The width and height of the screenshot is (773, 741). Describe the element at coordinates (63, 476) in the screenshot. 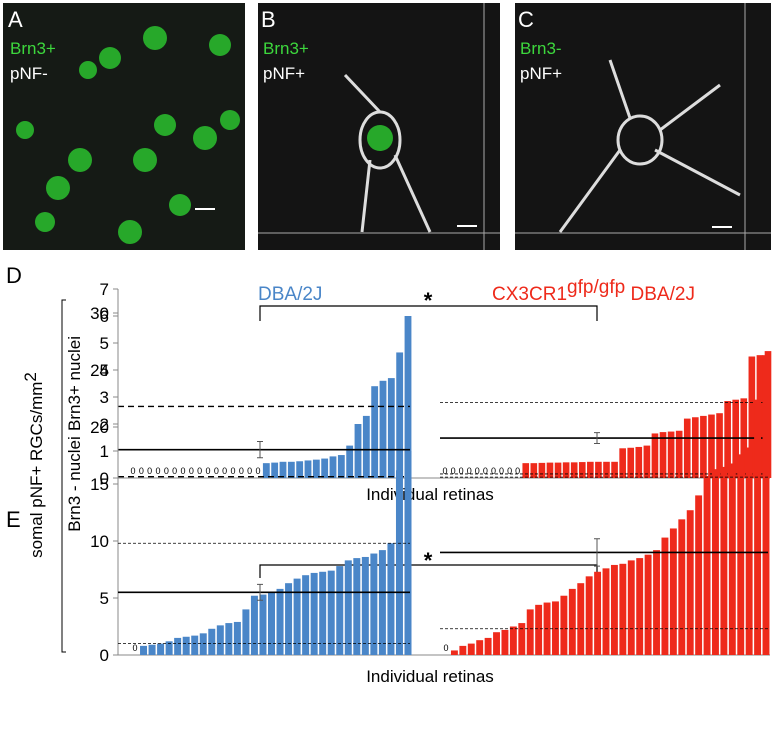

I see `axis-bracket` at that location.